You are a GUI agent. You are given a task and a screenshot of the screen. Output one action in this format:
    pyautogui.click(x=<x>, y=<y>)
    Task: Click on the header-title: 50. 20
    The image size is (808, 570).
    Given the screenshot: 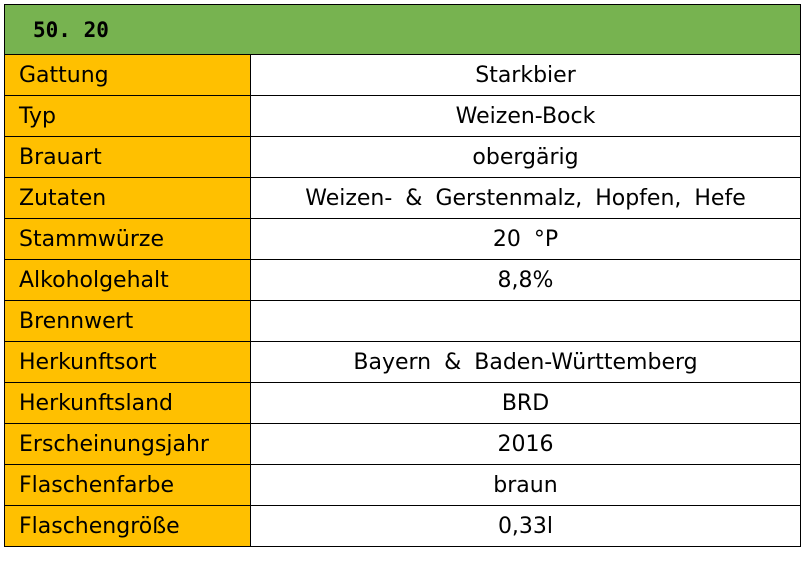 What is the action you would take?
    pyautogui.click(x=402, y=29)
    